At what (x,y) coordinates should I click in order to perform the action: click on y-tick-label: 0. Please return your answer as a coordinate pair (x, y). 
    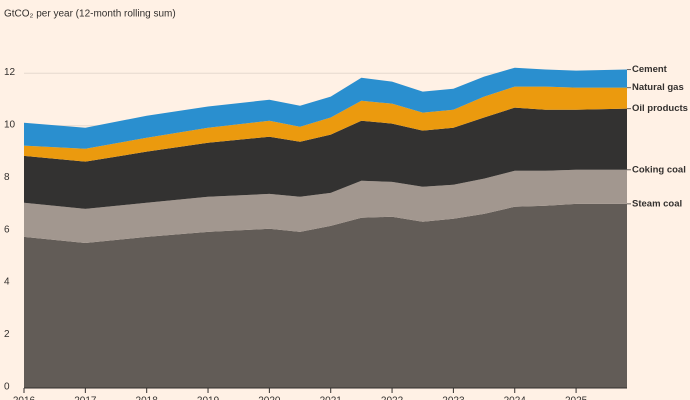
    Looking at the image, I should click on (7, 387).